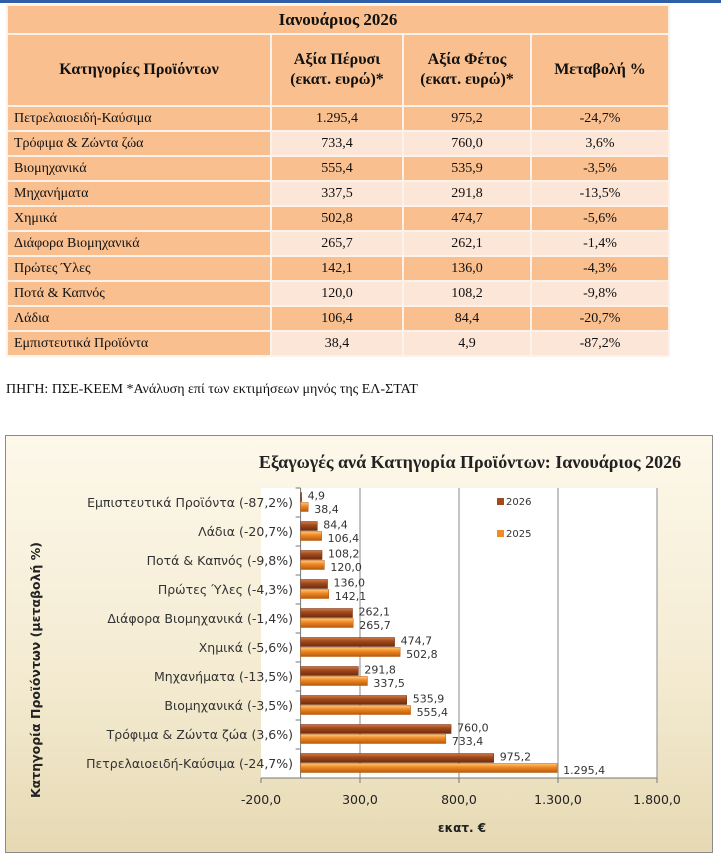 The width and height of the screenshot is (721, 861). What do you see at coordinates (335, 524) in the screenshot?
I see `data-label-2026: 84,4` at bounding box center [335, 524].